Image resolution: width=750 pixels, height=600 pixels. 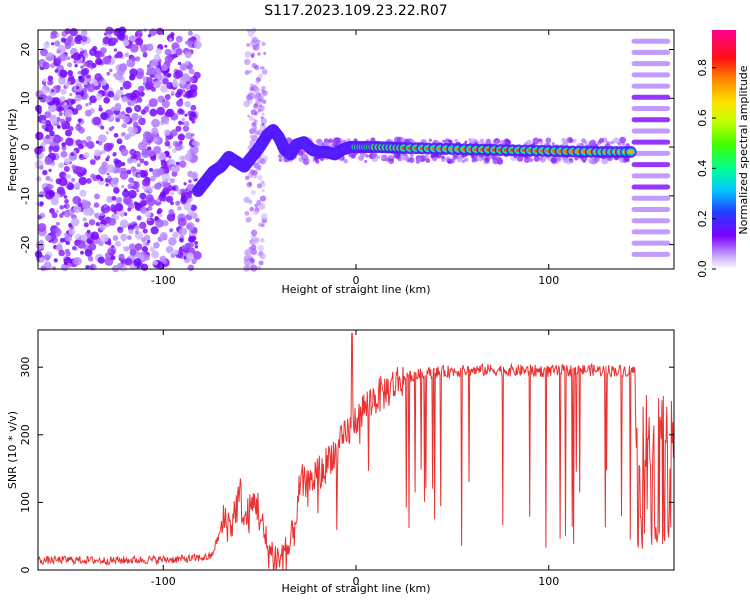 I want to click on figure-title: S117.2023.109.23.22.R07, so click(x=355, y=11).